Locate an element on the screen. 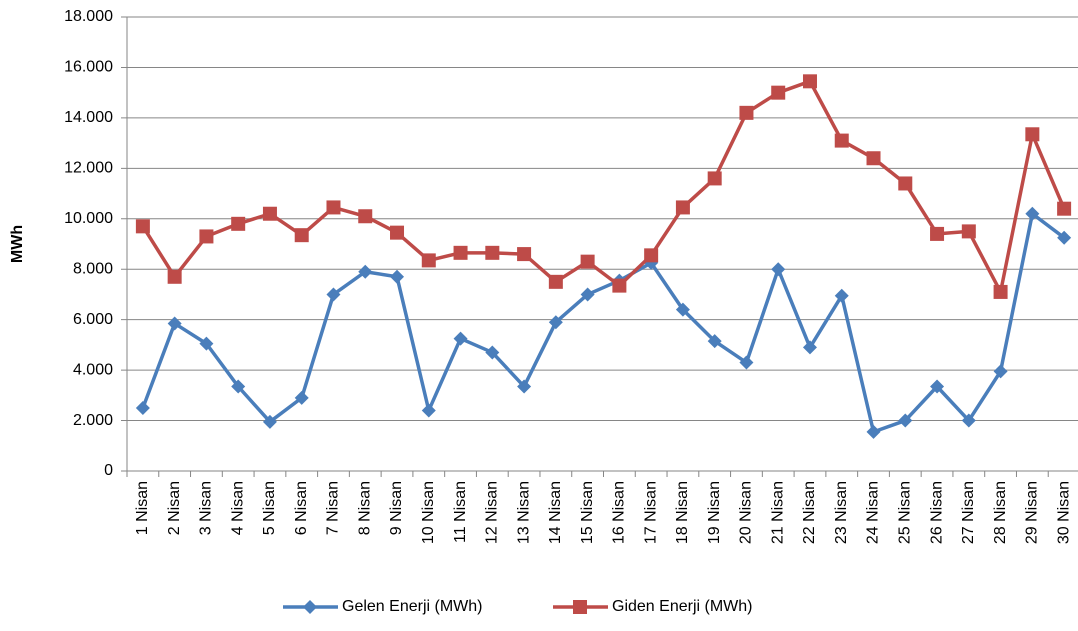  y-tick-label: 6.000 is located at coordinates (93, 319).